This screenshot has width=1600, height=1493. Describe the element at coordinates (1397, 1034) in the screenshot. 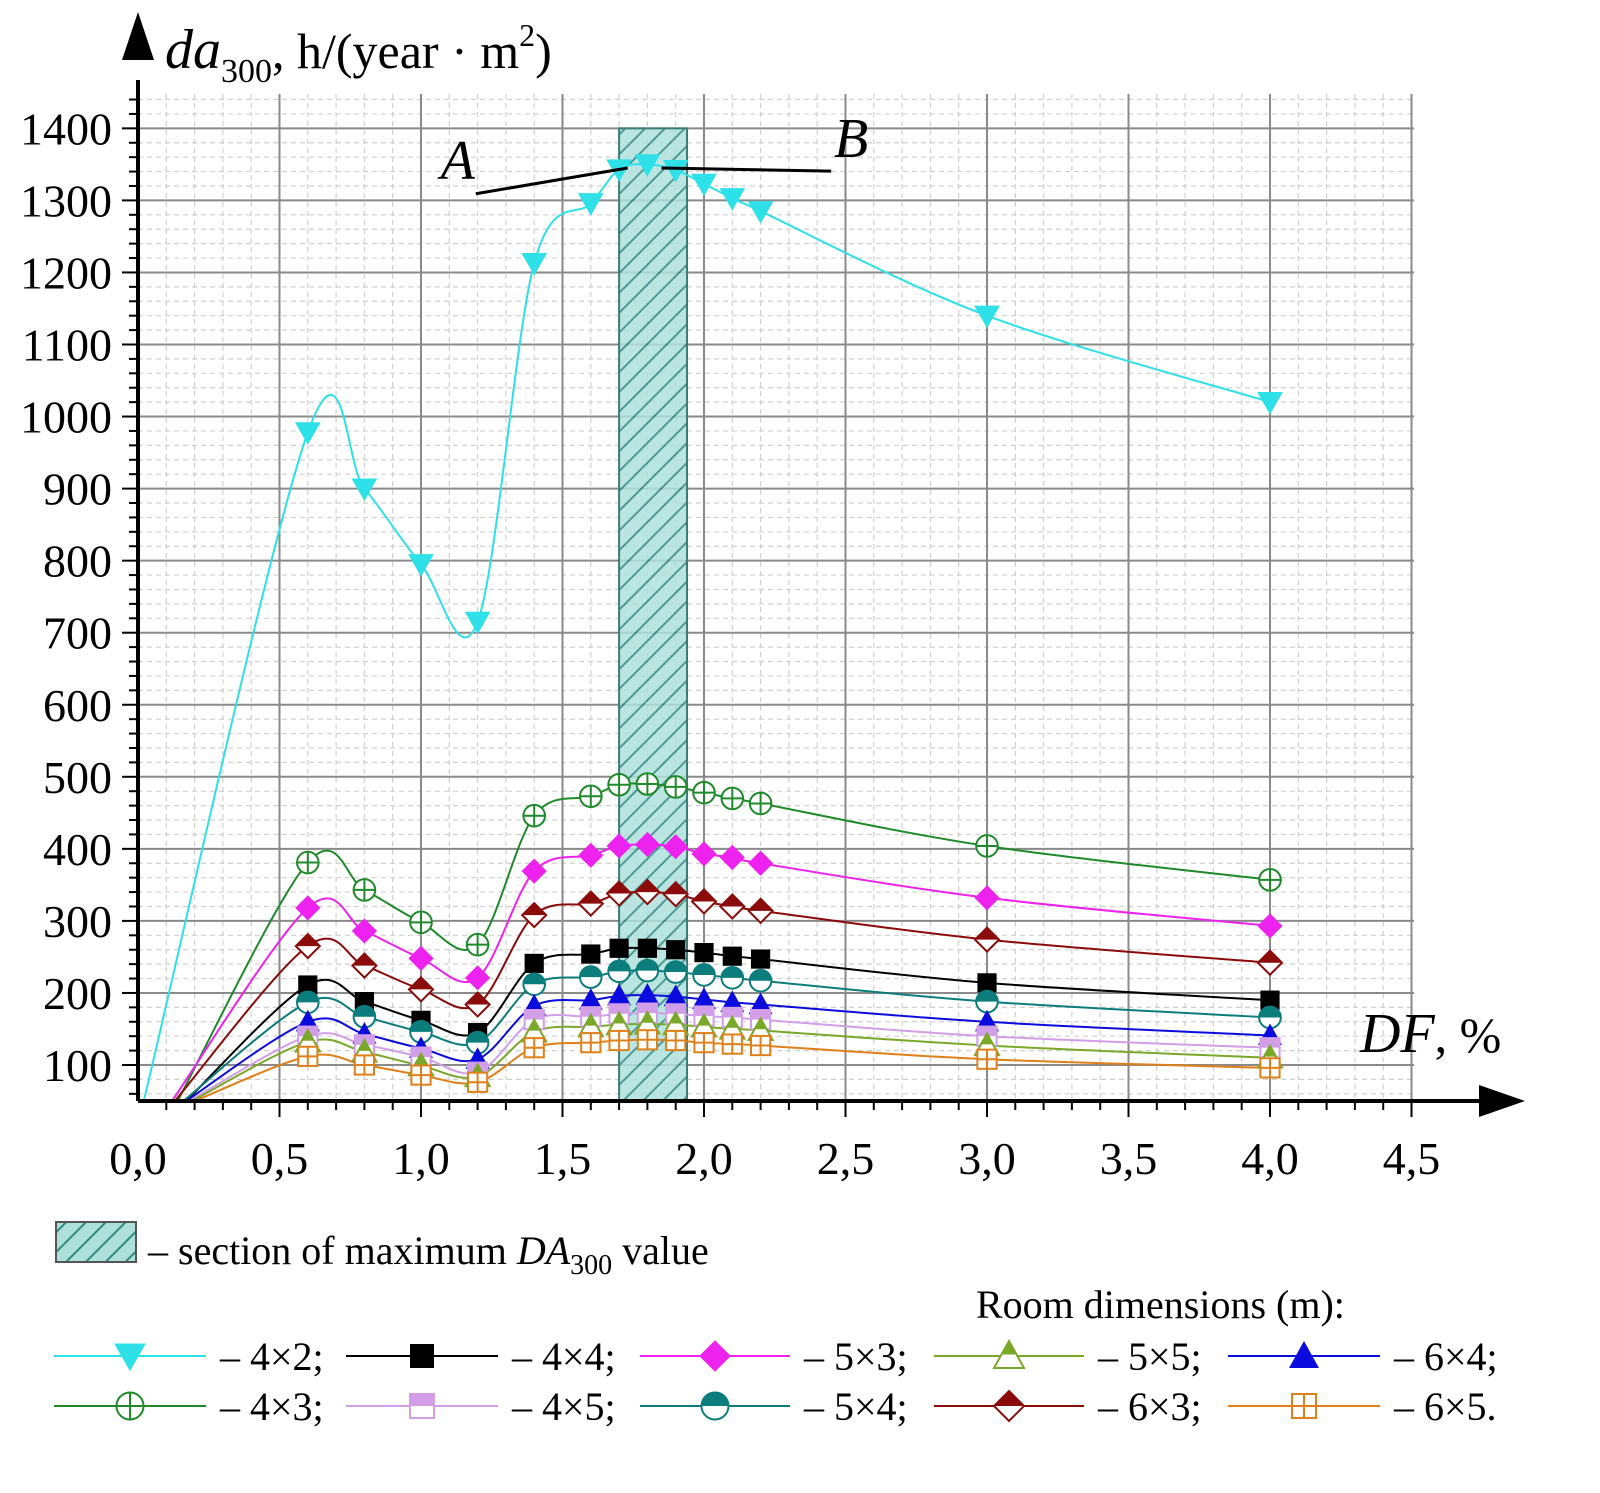

I see `x-axis-title-var: DF` at that location.